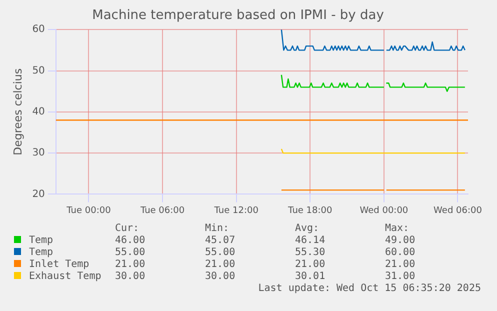 This screenshot has height=311, width=497. I want to click on legend-label: Exhaust Temp, so click(65, 277).